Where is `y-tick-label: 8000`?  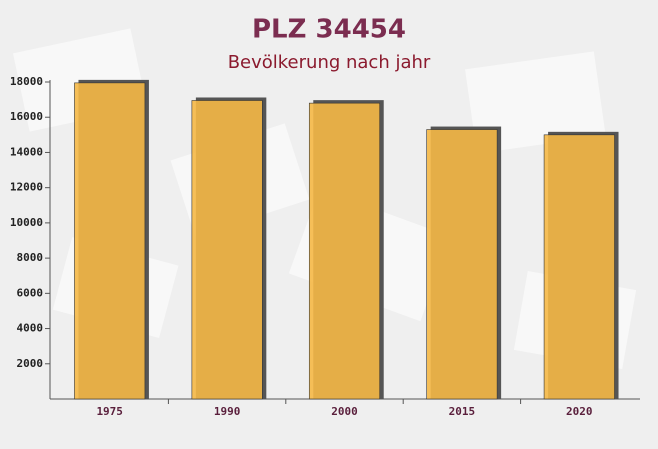
y-tick-label: 8000 is located at coordinates (30, 257).